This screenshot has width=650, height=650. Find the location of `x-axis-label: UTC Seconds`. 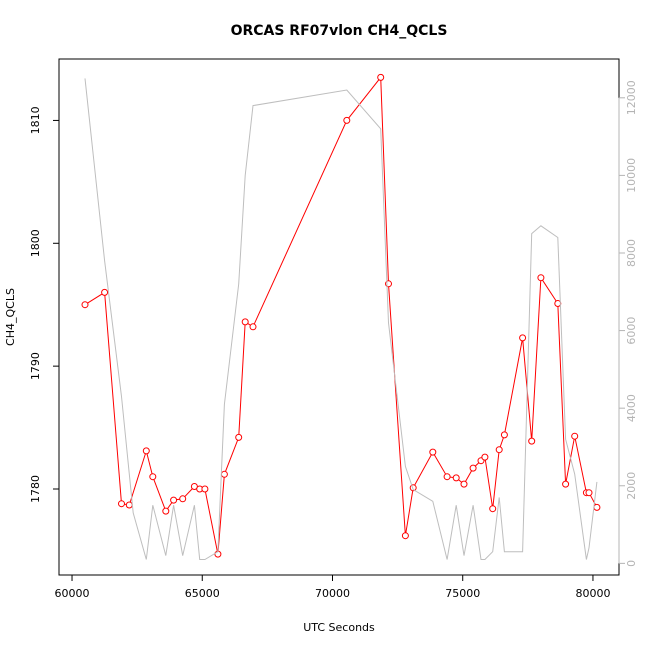

x-axis-label: UTC Seconds is located at coordinates (339, 627).